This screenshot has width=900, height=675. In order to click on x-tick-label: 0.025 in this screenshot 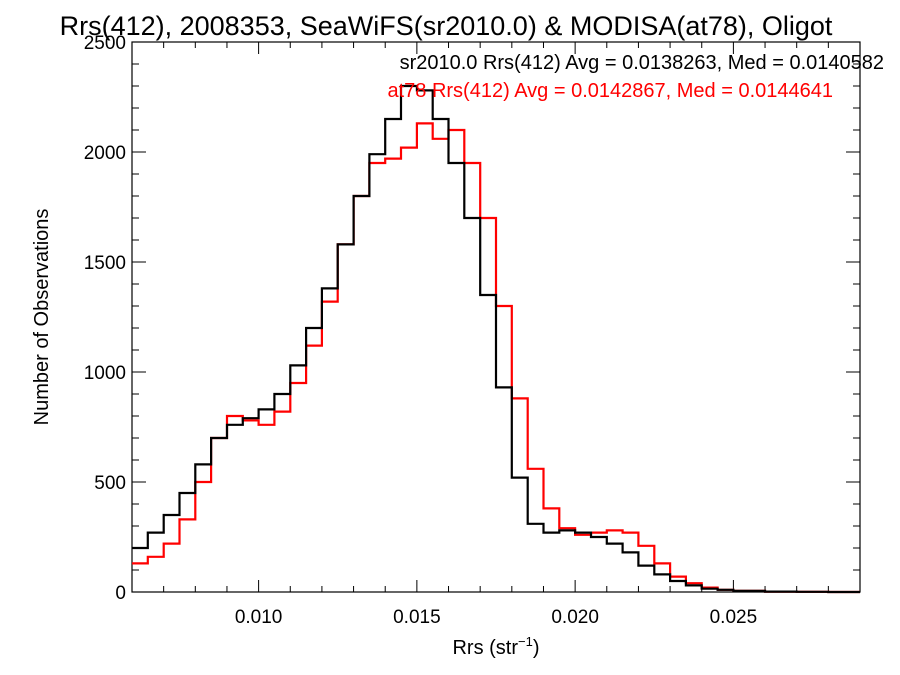, I will do `click(734, 617)`.